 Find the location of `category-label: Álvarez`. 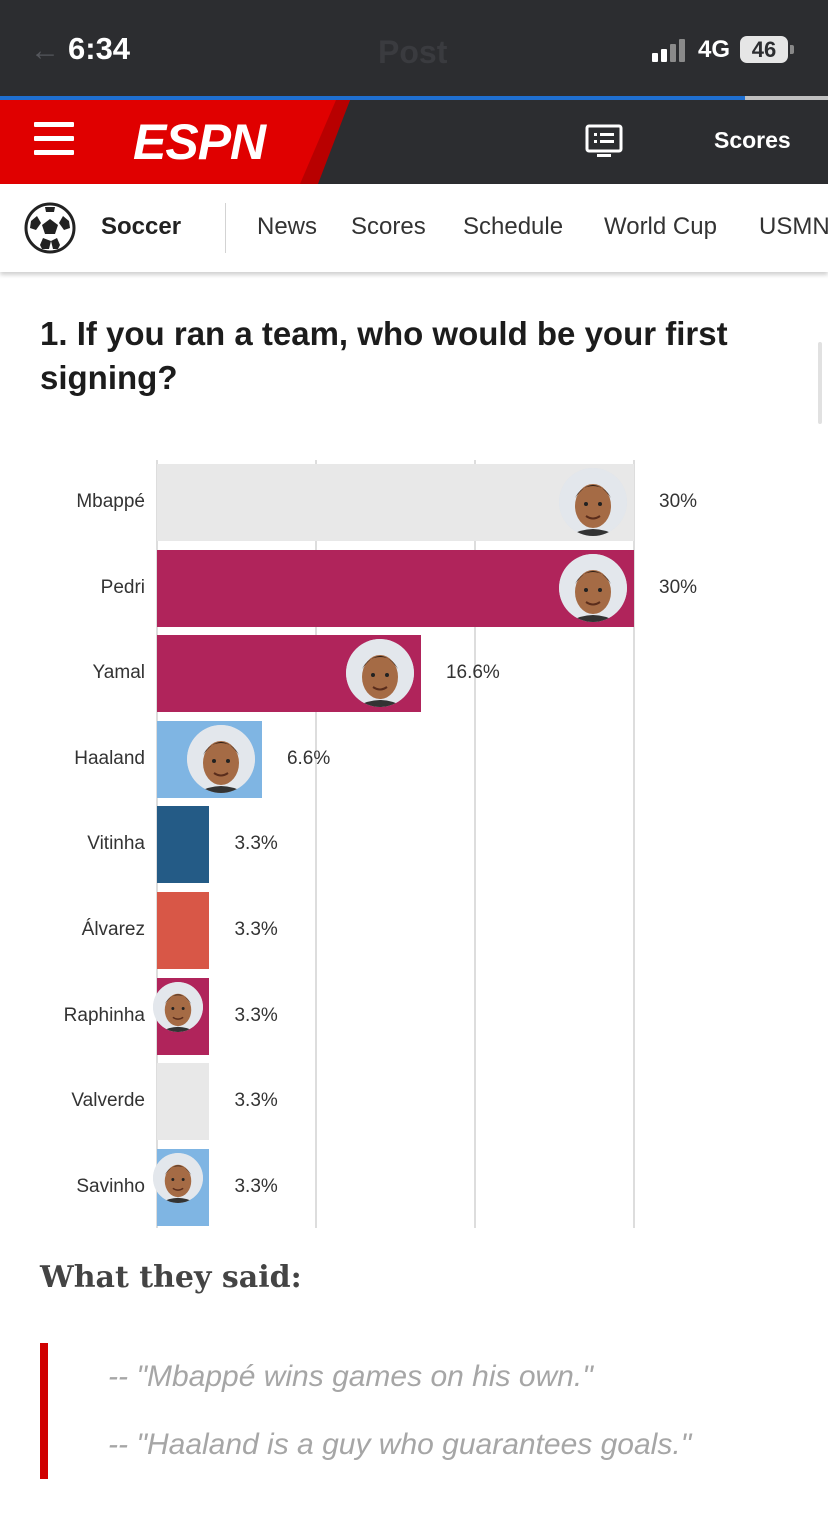

category-label: Álvarez is located at coordinates (113, 929).